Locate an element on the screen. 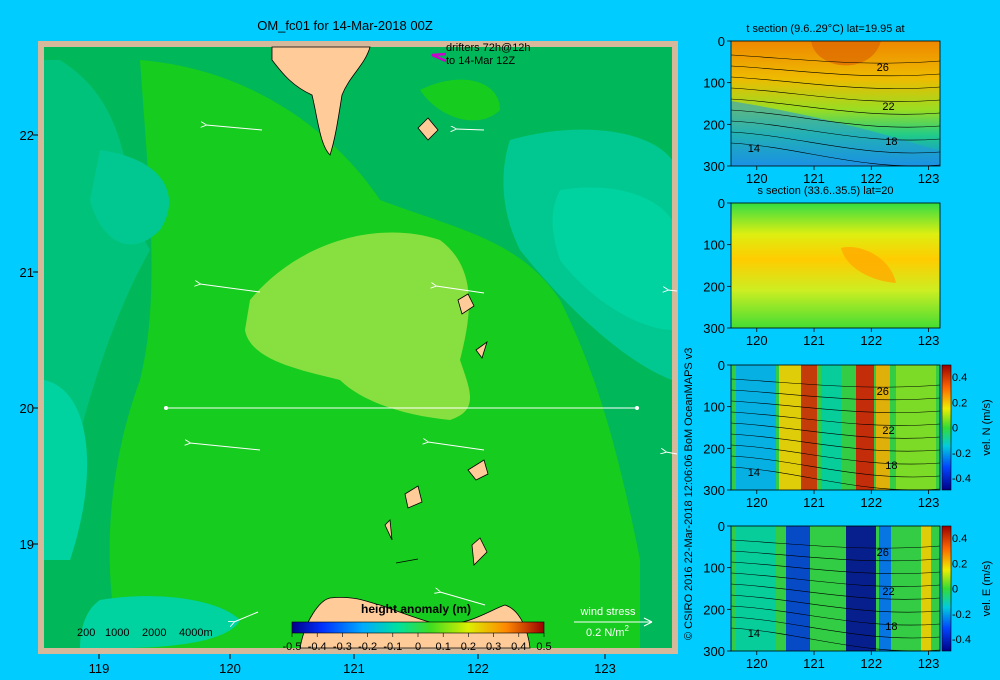 The width and height of the screenshot is (1000, 680). island-orchid is located at coordinates (428, 129).